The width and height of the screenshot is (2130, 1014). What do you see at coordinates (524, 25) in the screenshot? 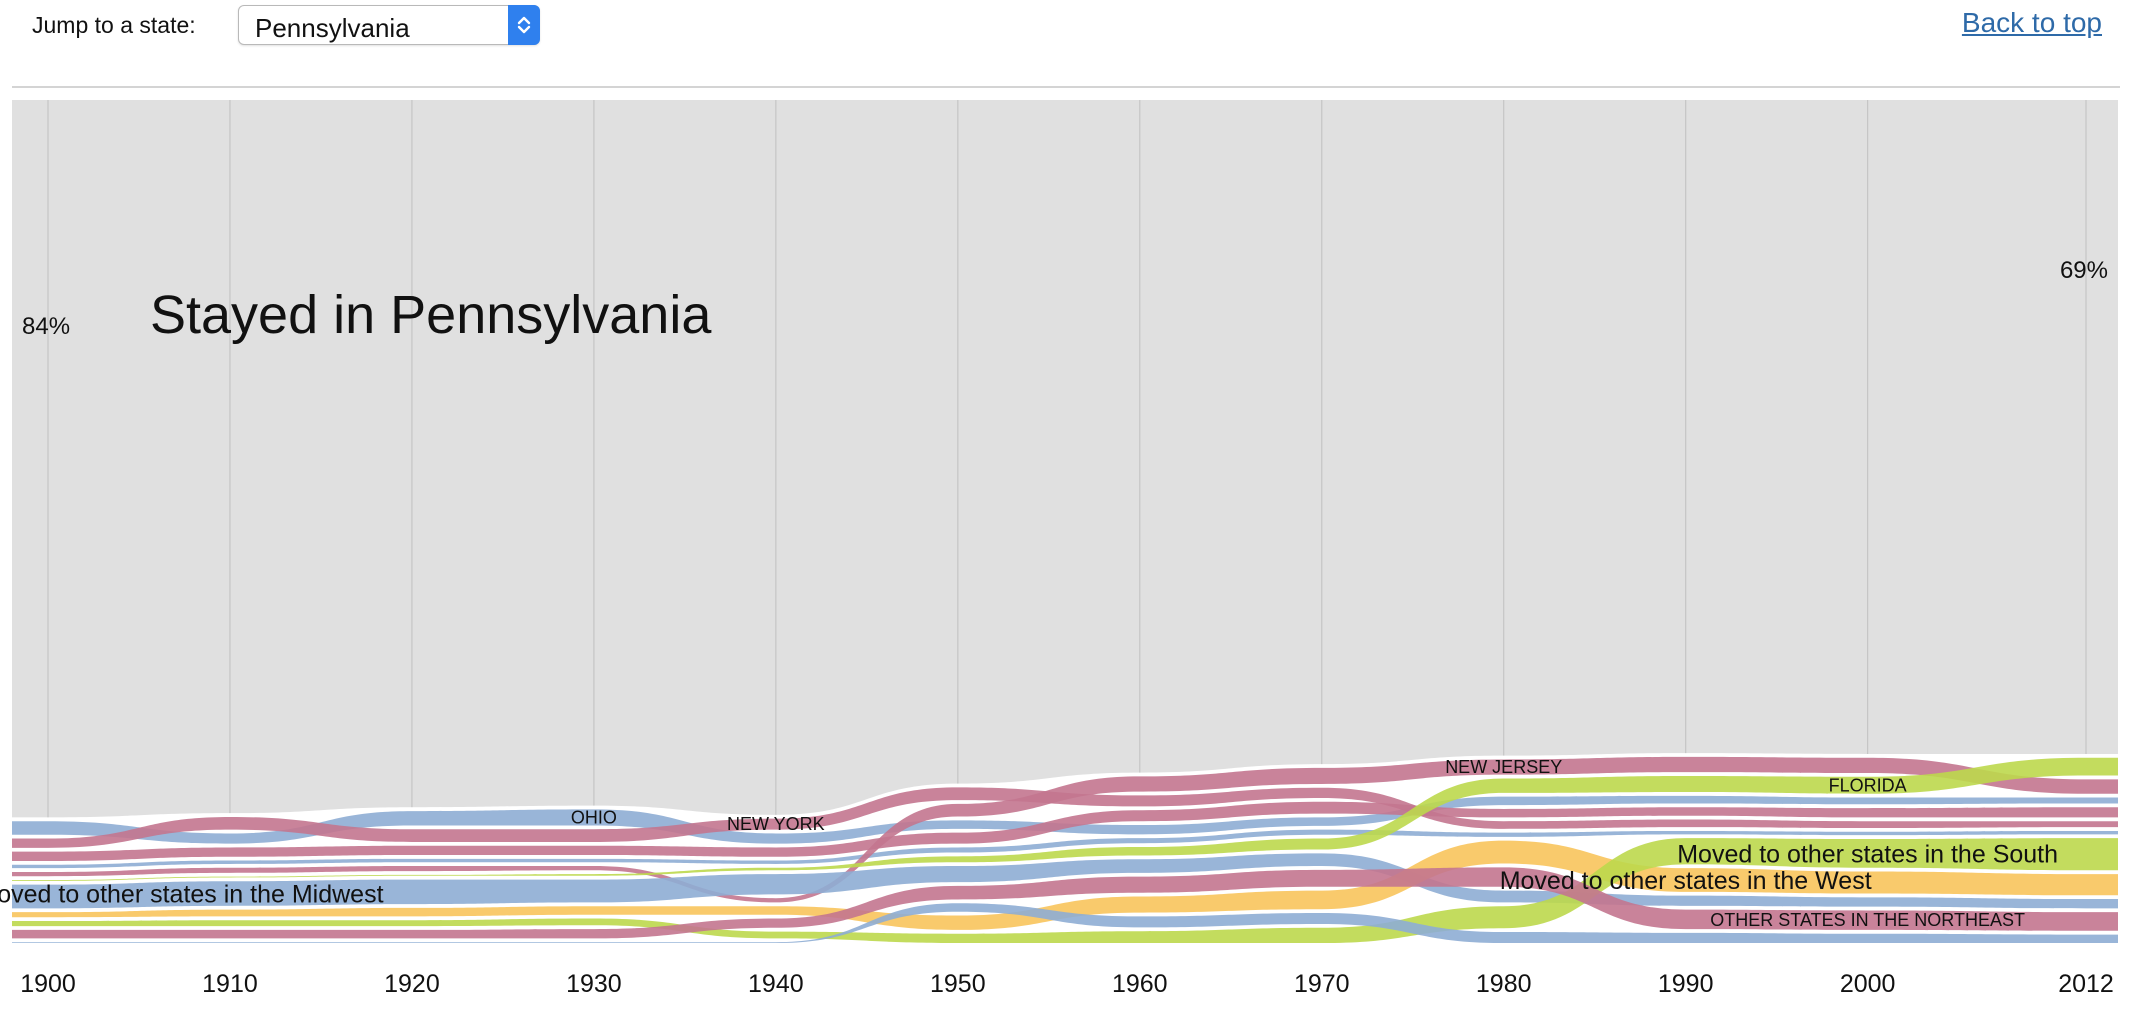
I see `select-arrows-icon` at bounding box center [524, 25].